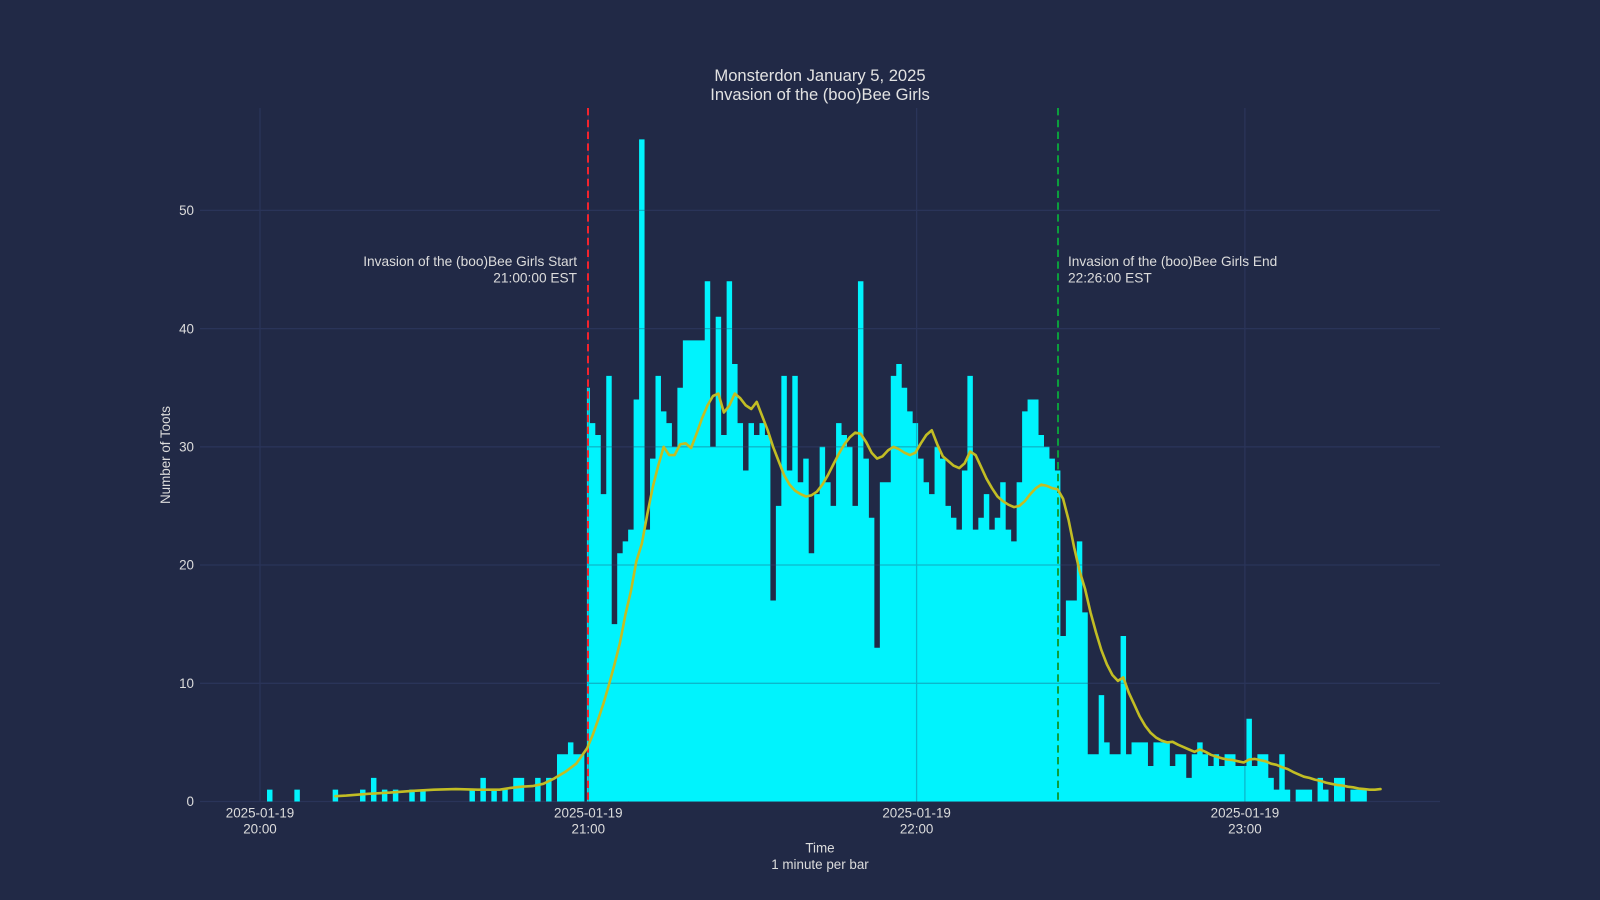  What do you see at coordinates (819, 848) in the screenshot?
I see `svg-text: Time` at bounding box center [819, 848].